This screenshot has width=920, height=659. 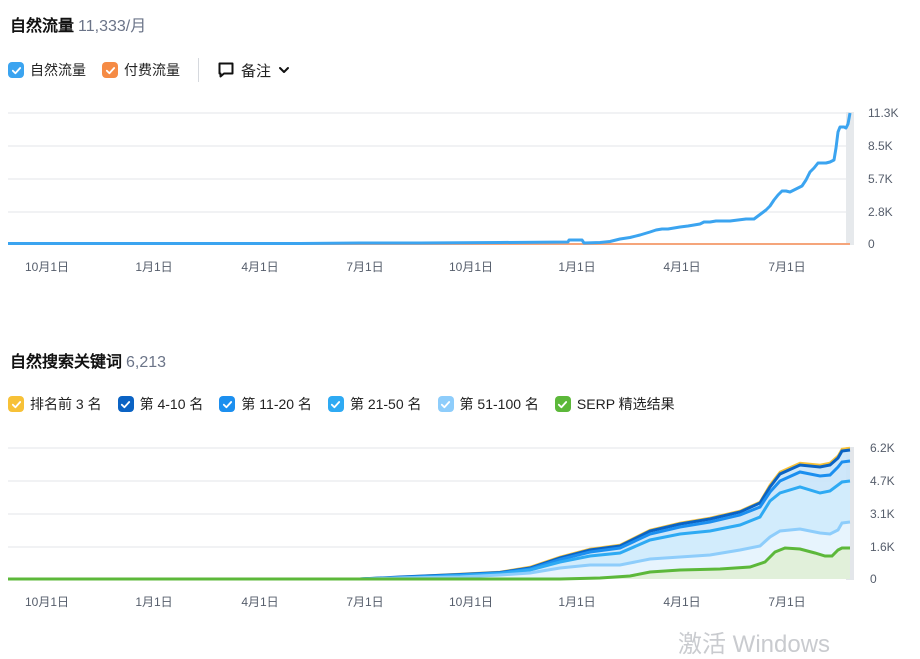 I want to click on legend-label: 第 4-10 名, so click(x=171, y=404).